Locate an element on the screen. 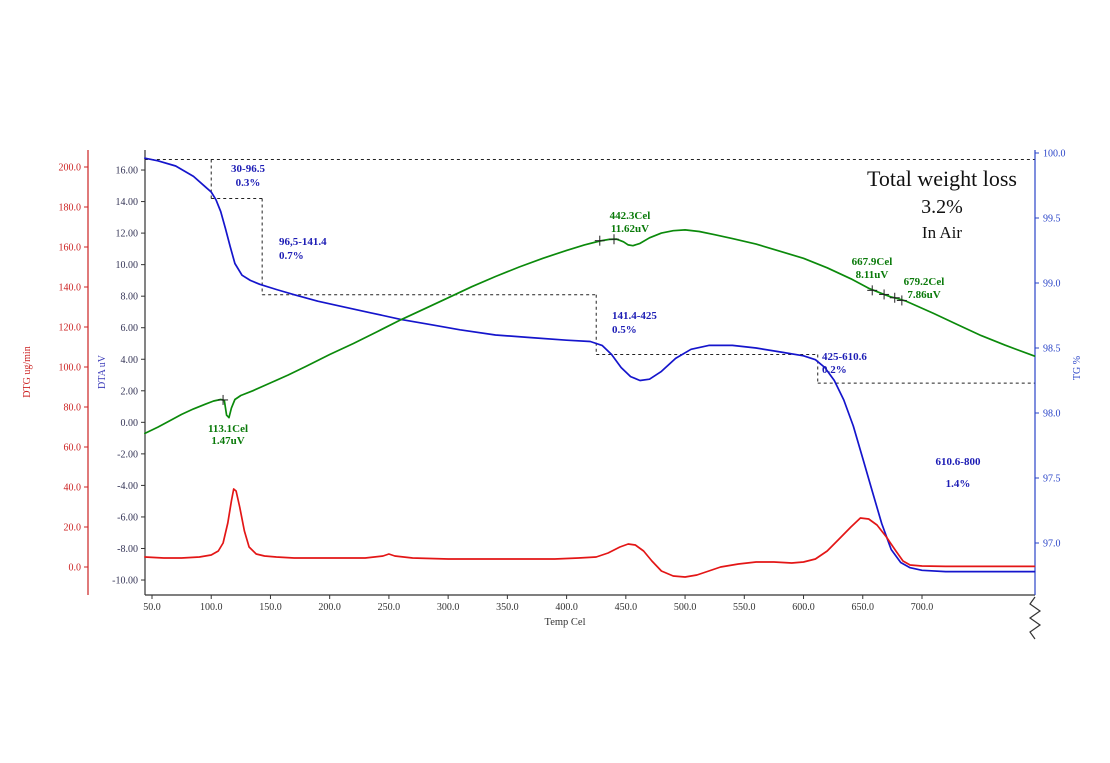  dta-tick-label: 14.00 is located at coordinates (127, 202).